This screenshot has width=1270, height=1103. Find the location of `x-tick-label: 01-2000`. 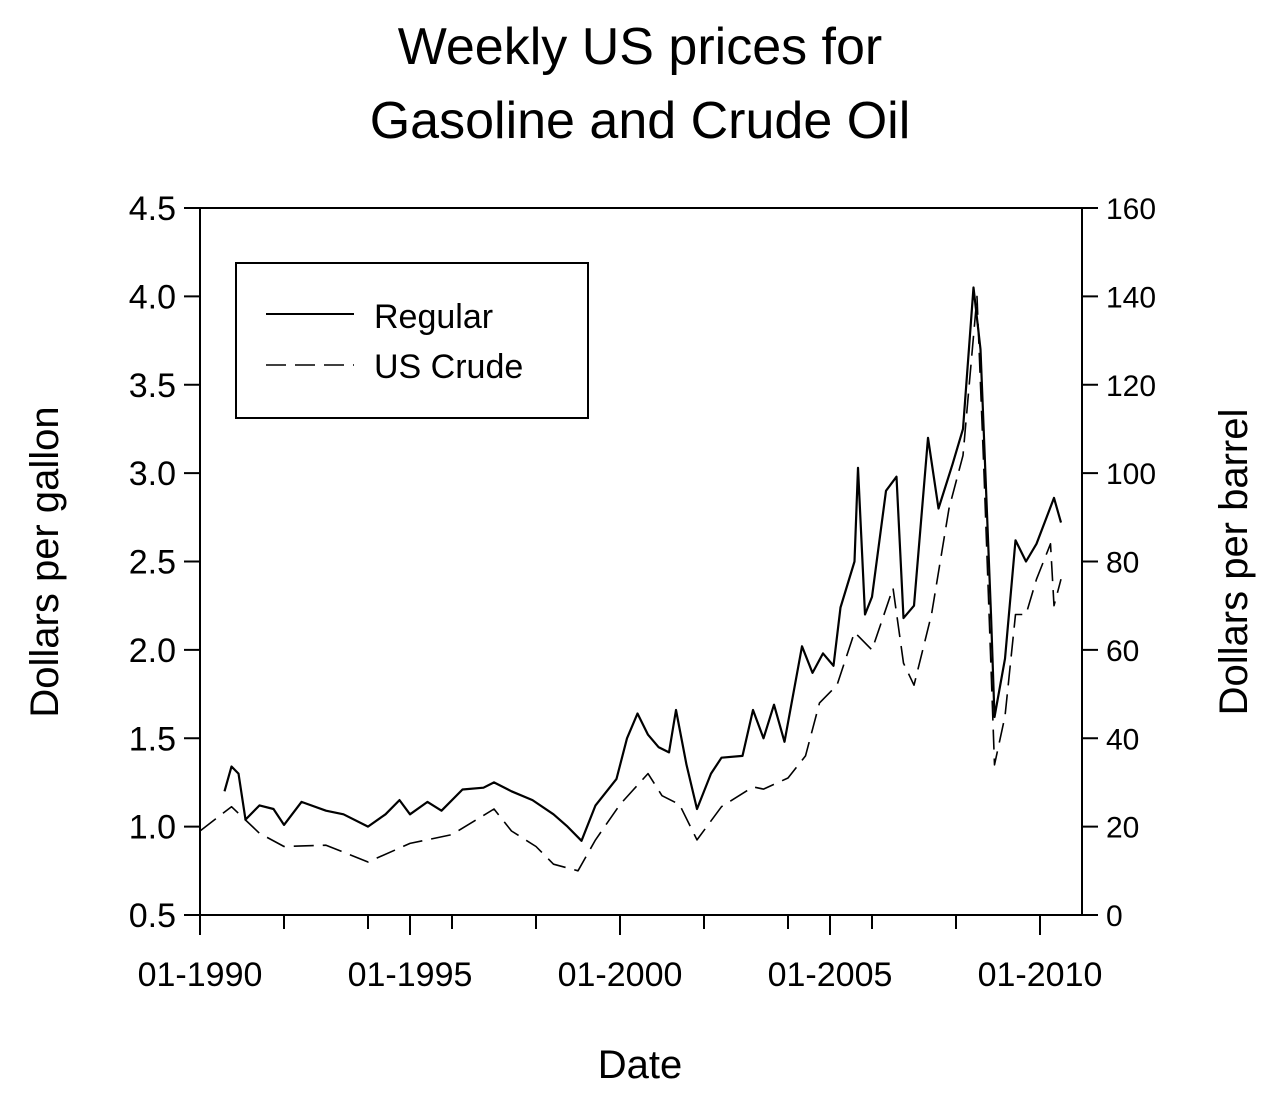

x-tick-label: 01-2000 is located at coordinates (620, 975).